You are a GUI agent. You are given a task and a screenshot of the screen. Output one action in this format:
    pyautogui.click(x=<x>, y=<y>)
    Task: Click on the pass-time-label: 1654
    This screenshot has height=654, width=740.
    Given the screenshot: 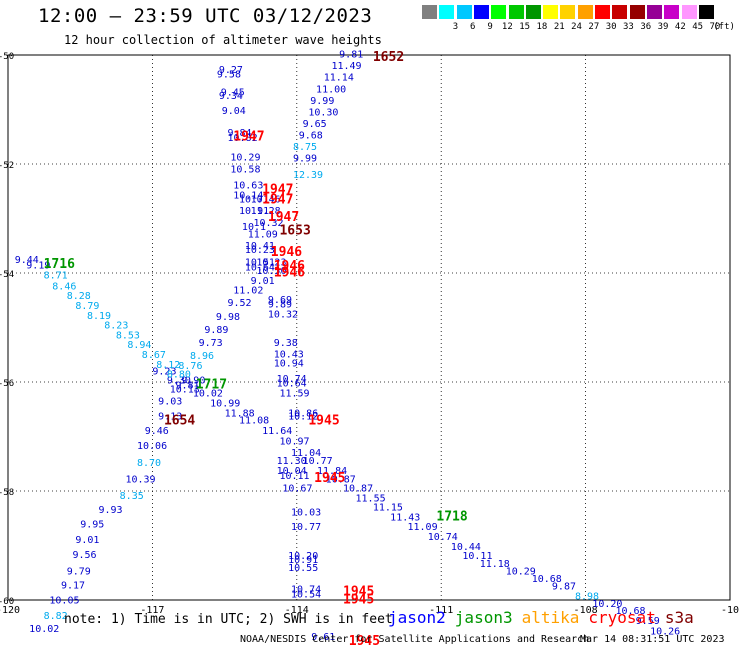 What is the action you would take?
    pyautogui.click(x=179, y=421)
    